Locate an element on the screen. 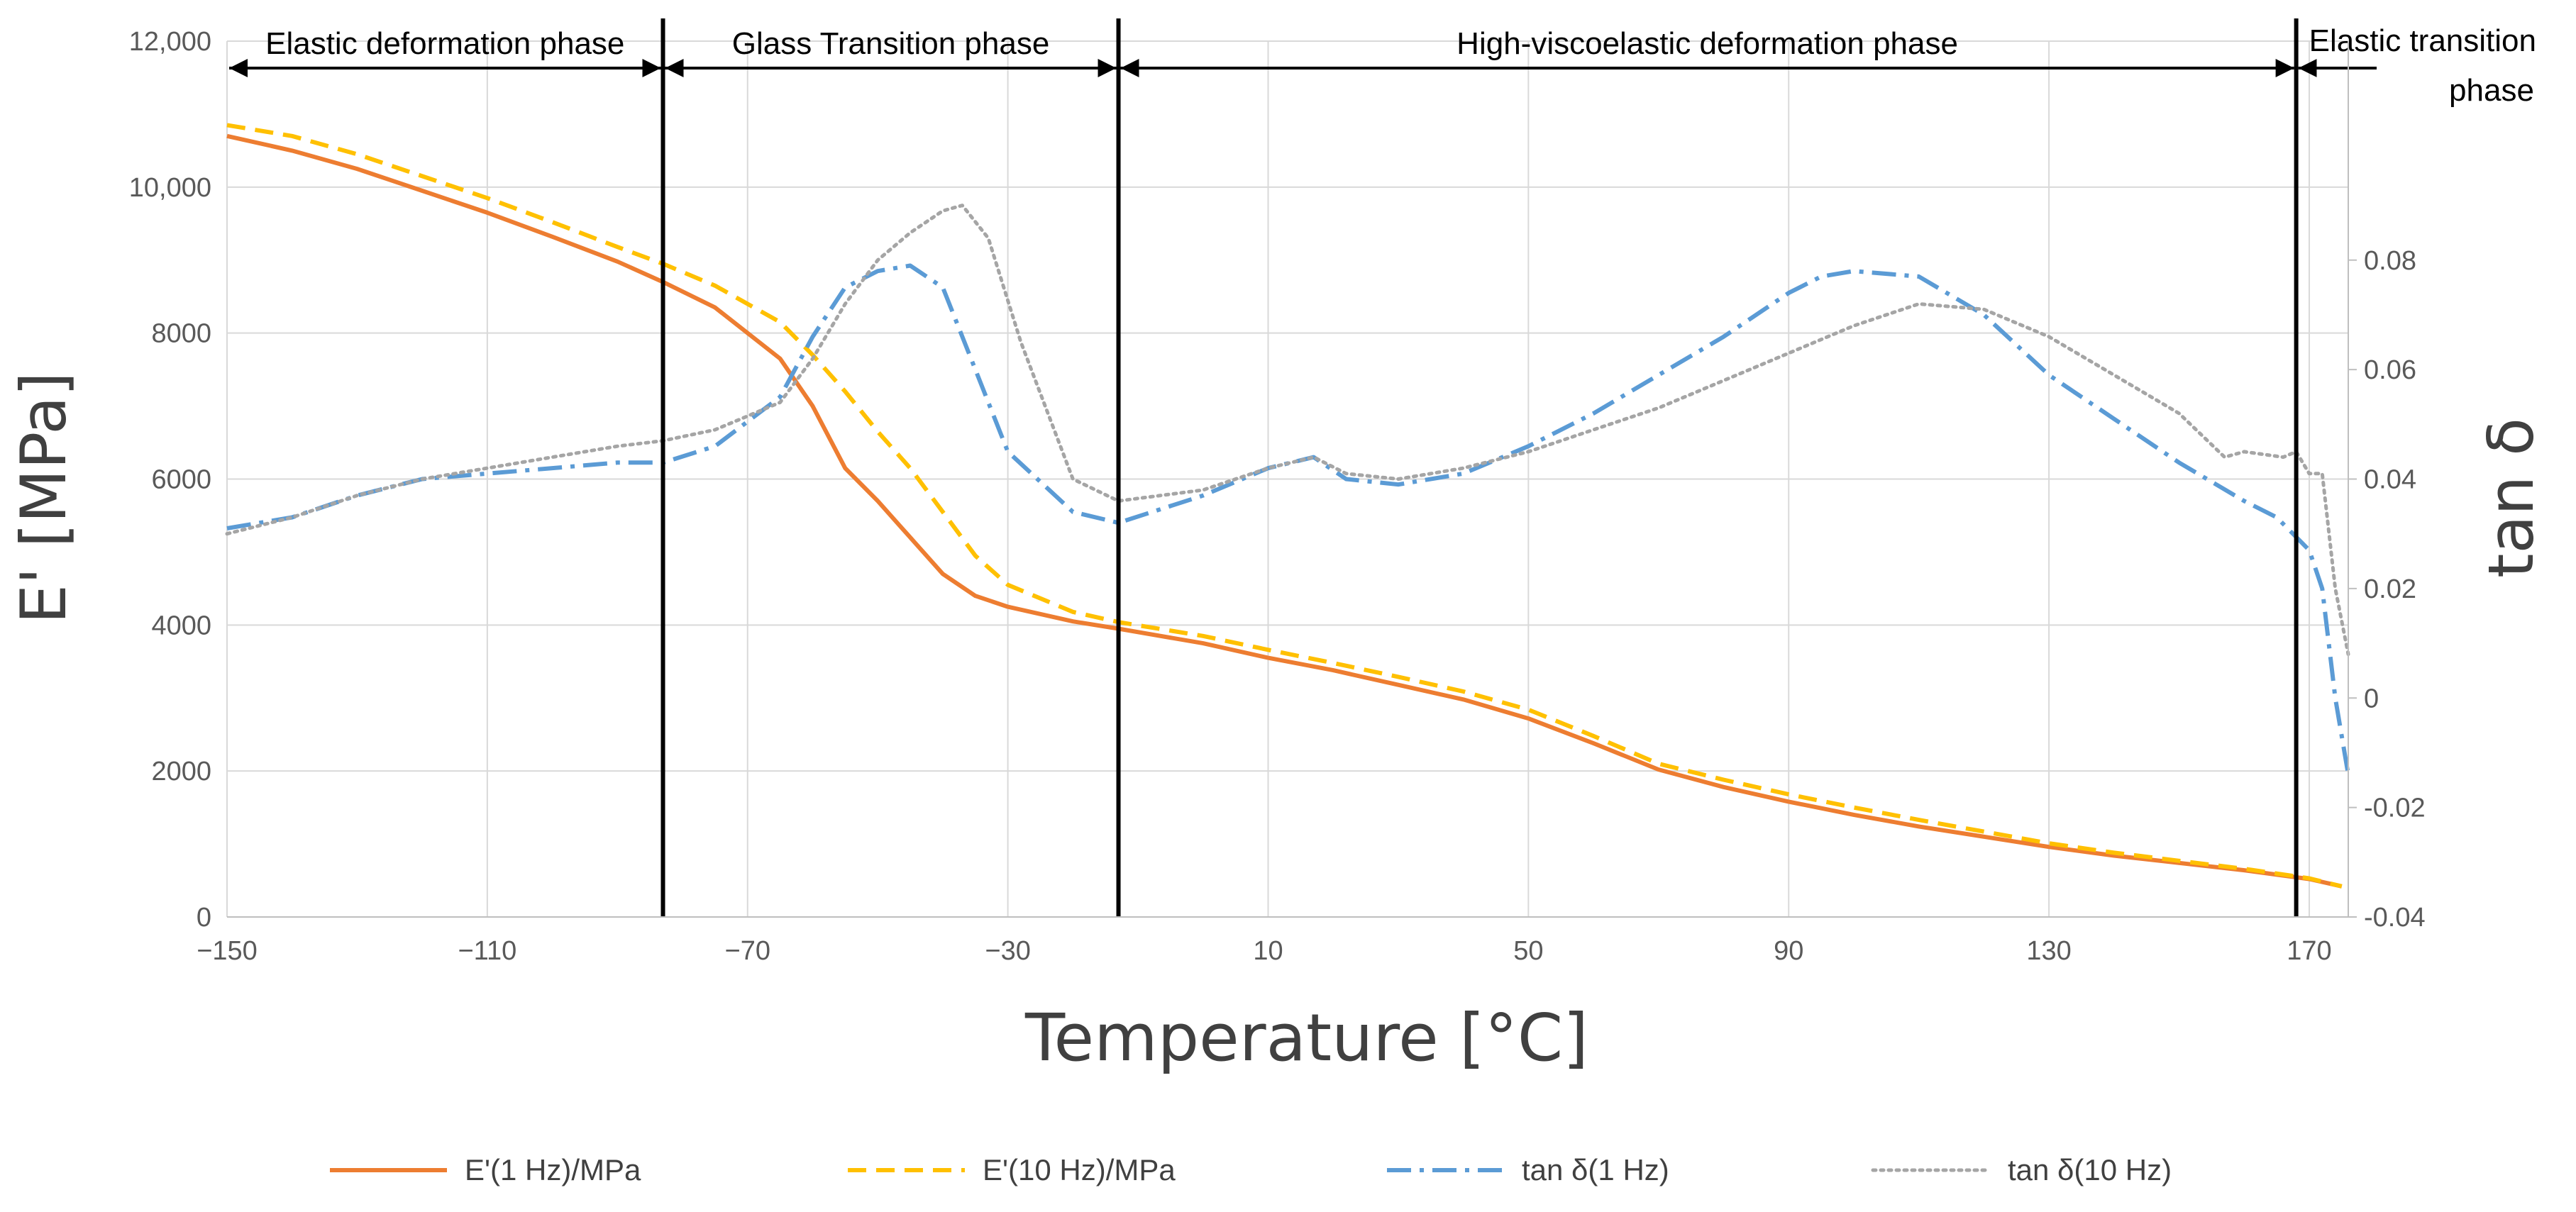 The height and width of the screenshot is (1212, 2576). phase-label: Glass Transition phase is located at coordinates (891, 43).